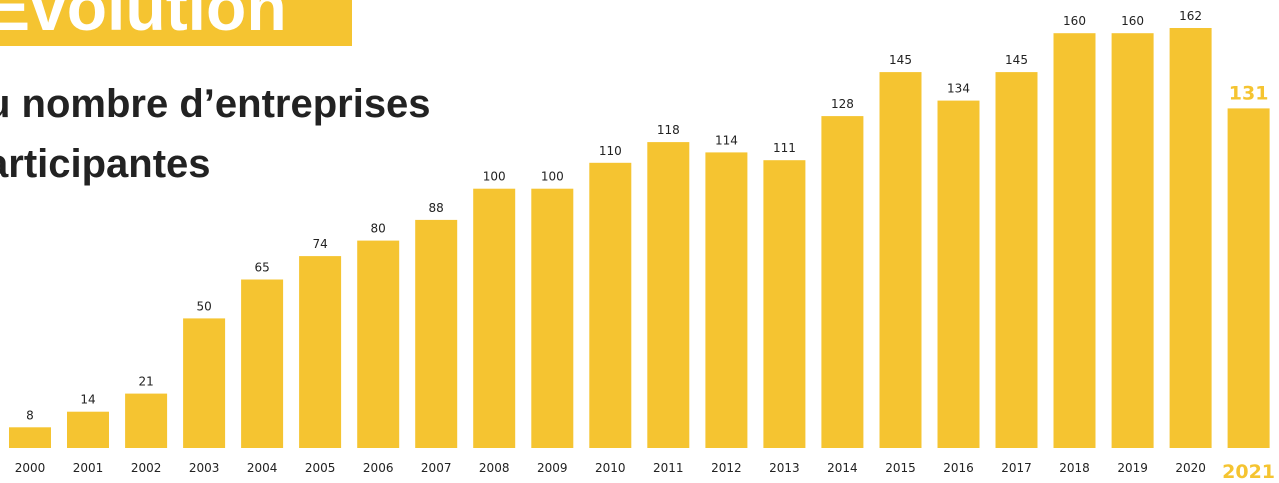 This screenshot has height=483, width=1279. Describe the element at coordinates (436, 333) in the screenshot. I see `bar-2007` at that location.